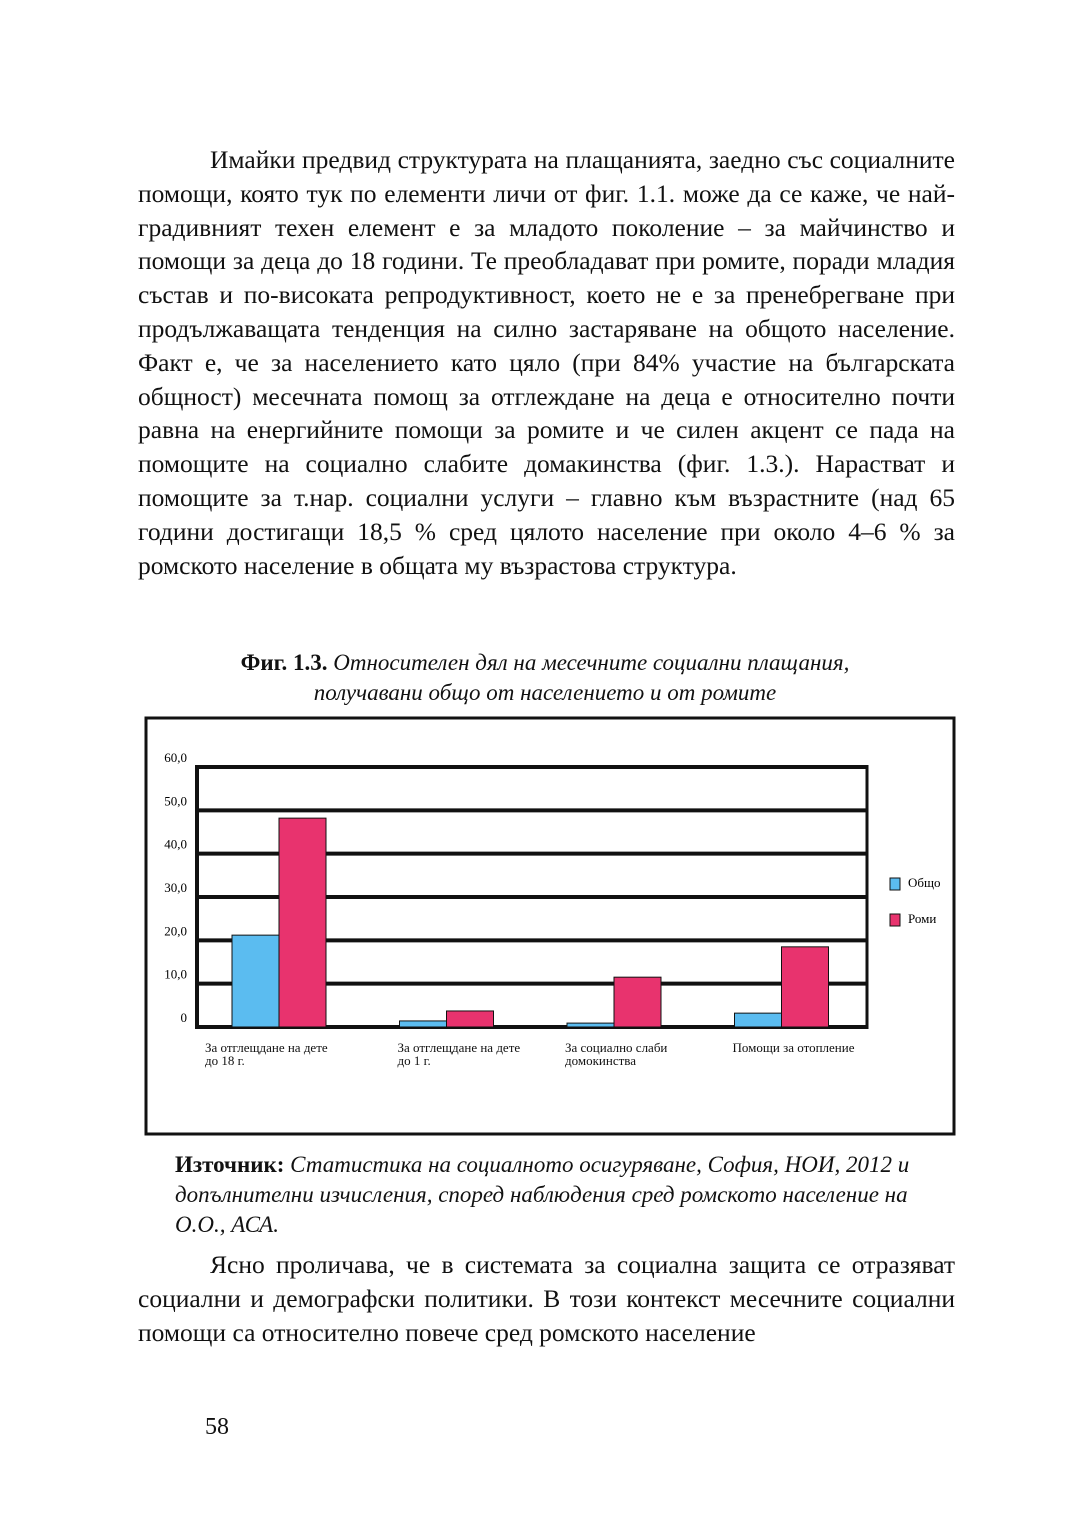 The image size is (1080, 1530). I want to click on figure-label: Фиг. 1.3., so click(284, 662).